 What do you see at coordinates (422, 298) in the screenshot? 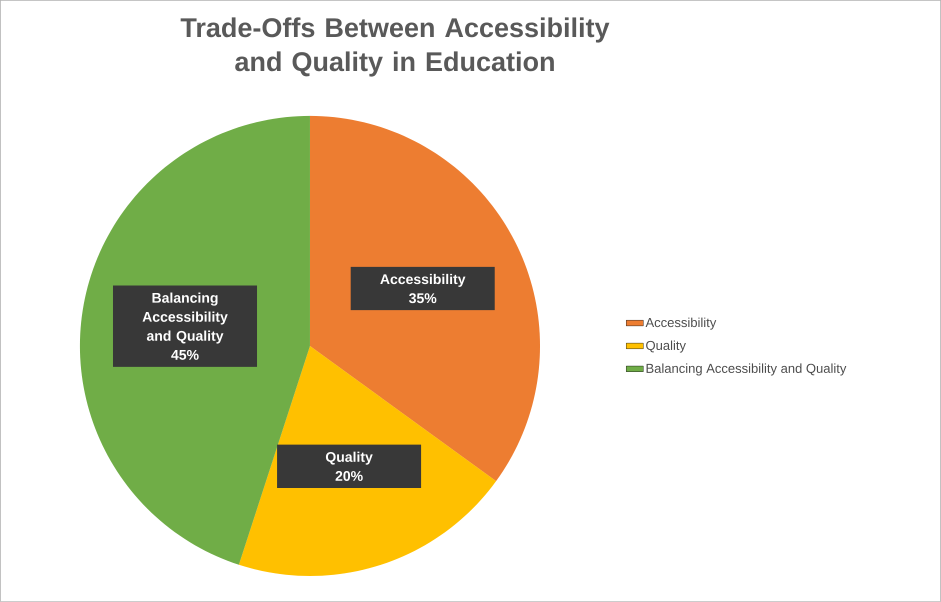
I see `data-label: 35%` at bounding box center [422, 298].